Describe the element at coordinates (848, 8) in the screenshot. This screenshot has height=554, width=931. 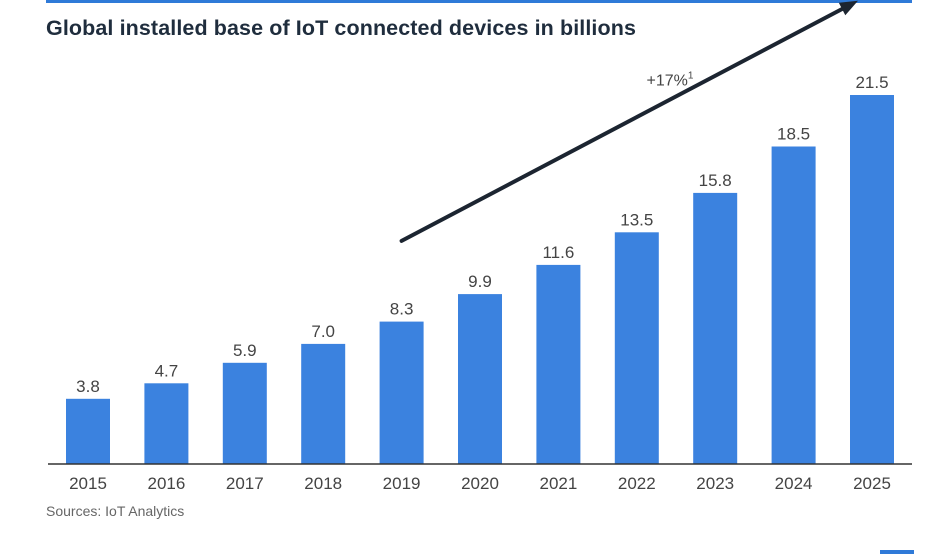
I see `growth-arrow-head` at that location.